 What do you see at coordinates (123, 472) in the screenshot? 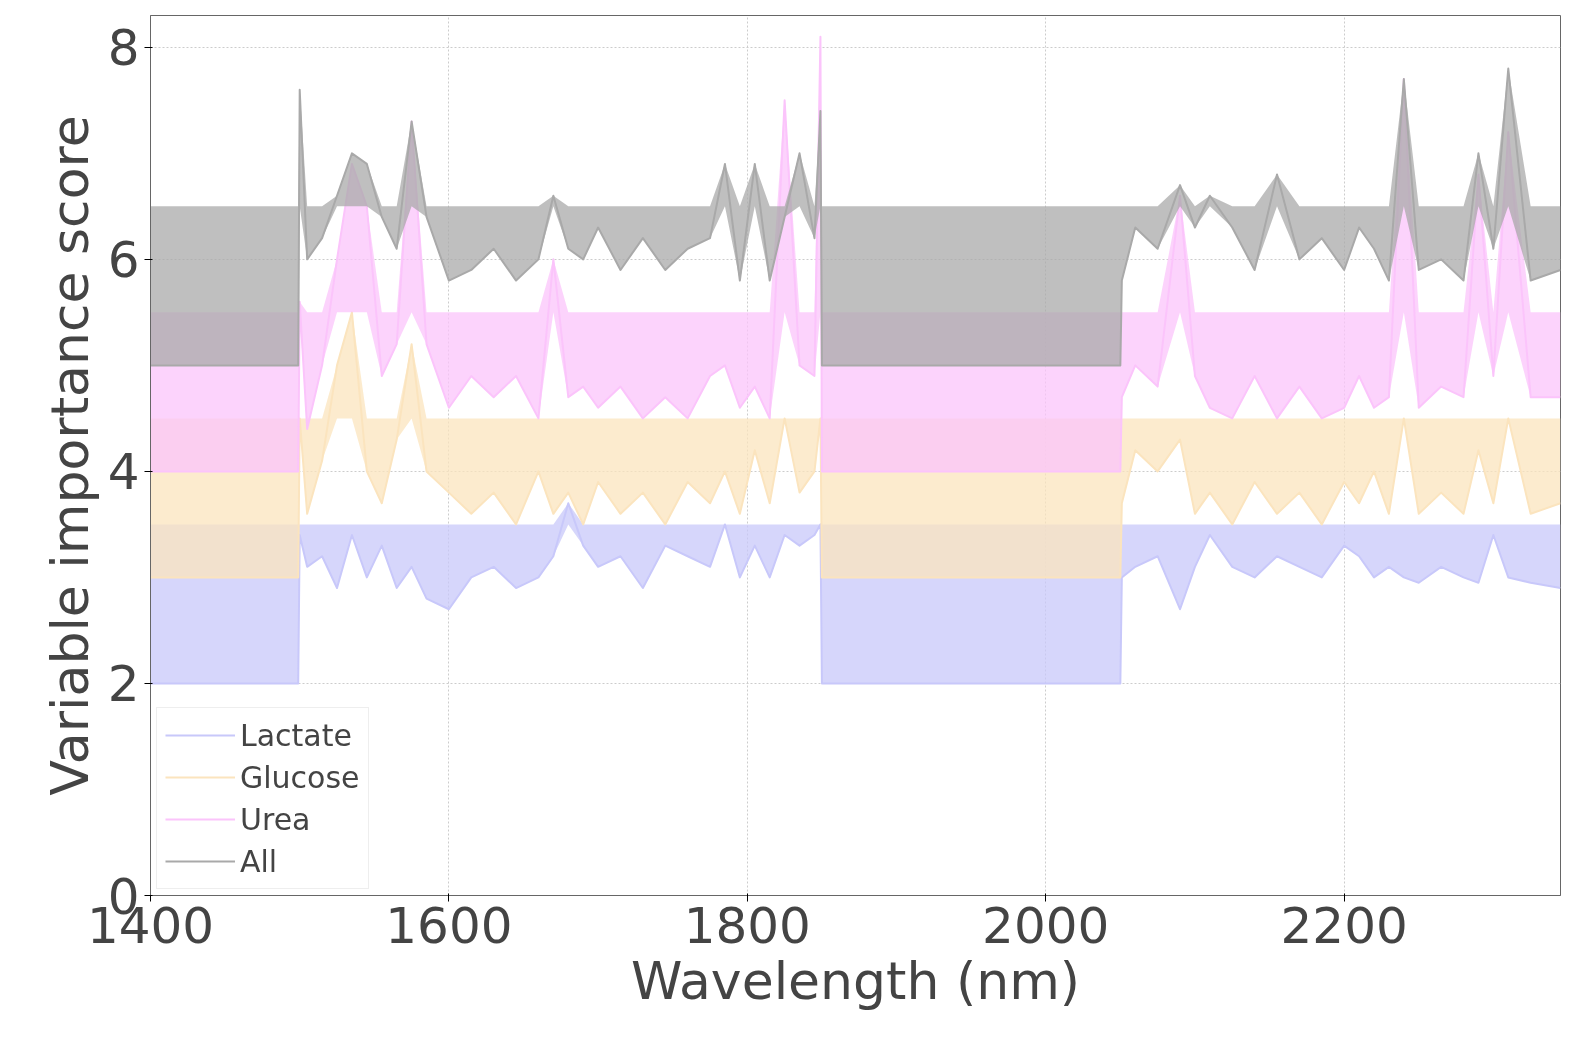
I see `y-tick-label: 4` at bounding box center [123, 472].